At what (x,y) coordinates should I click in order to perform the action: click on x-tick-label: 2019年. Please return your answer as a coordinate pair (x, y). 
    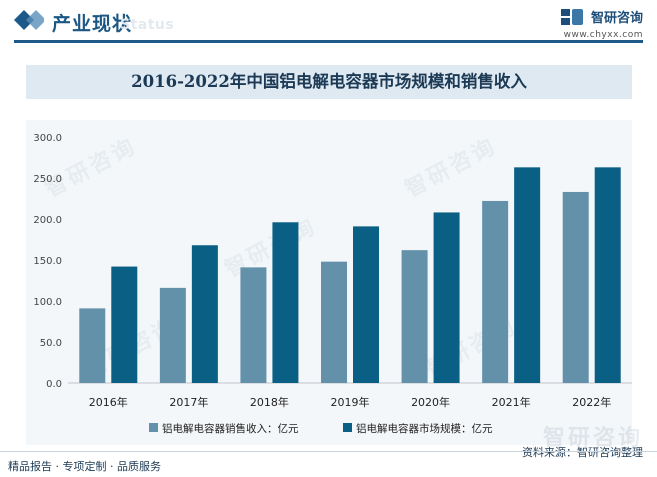
    Looking at the image, I should click on (350, 402).